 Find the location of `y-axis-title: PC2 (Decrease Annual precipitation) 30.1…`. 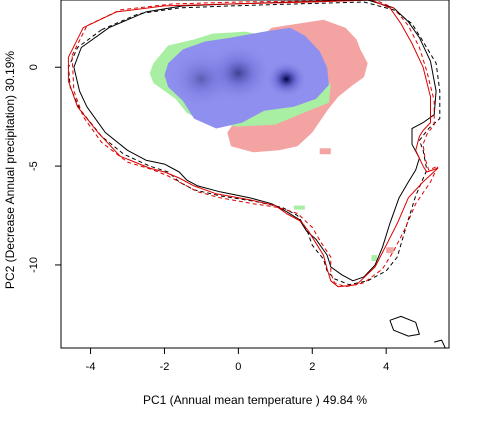

y-axis-title: PC2 (Decrease Annual precipitation) 30.1… is located at coordinates (10, 170).